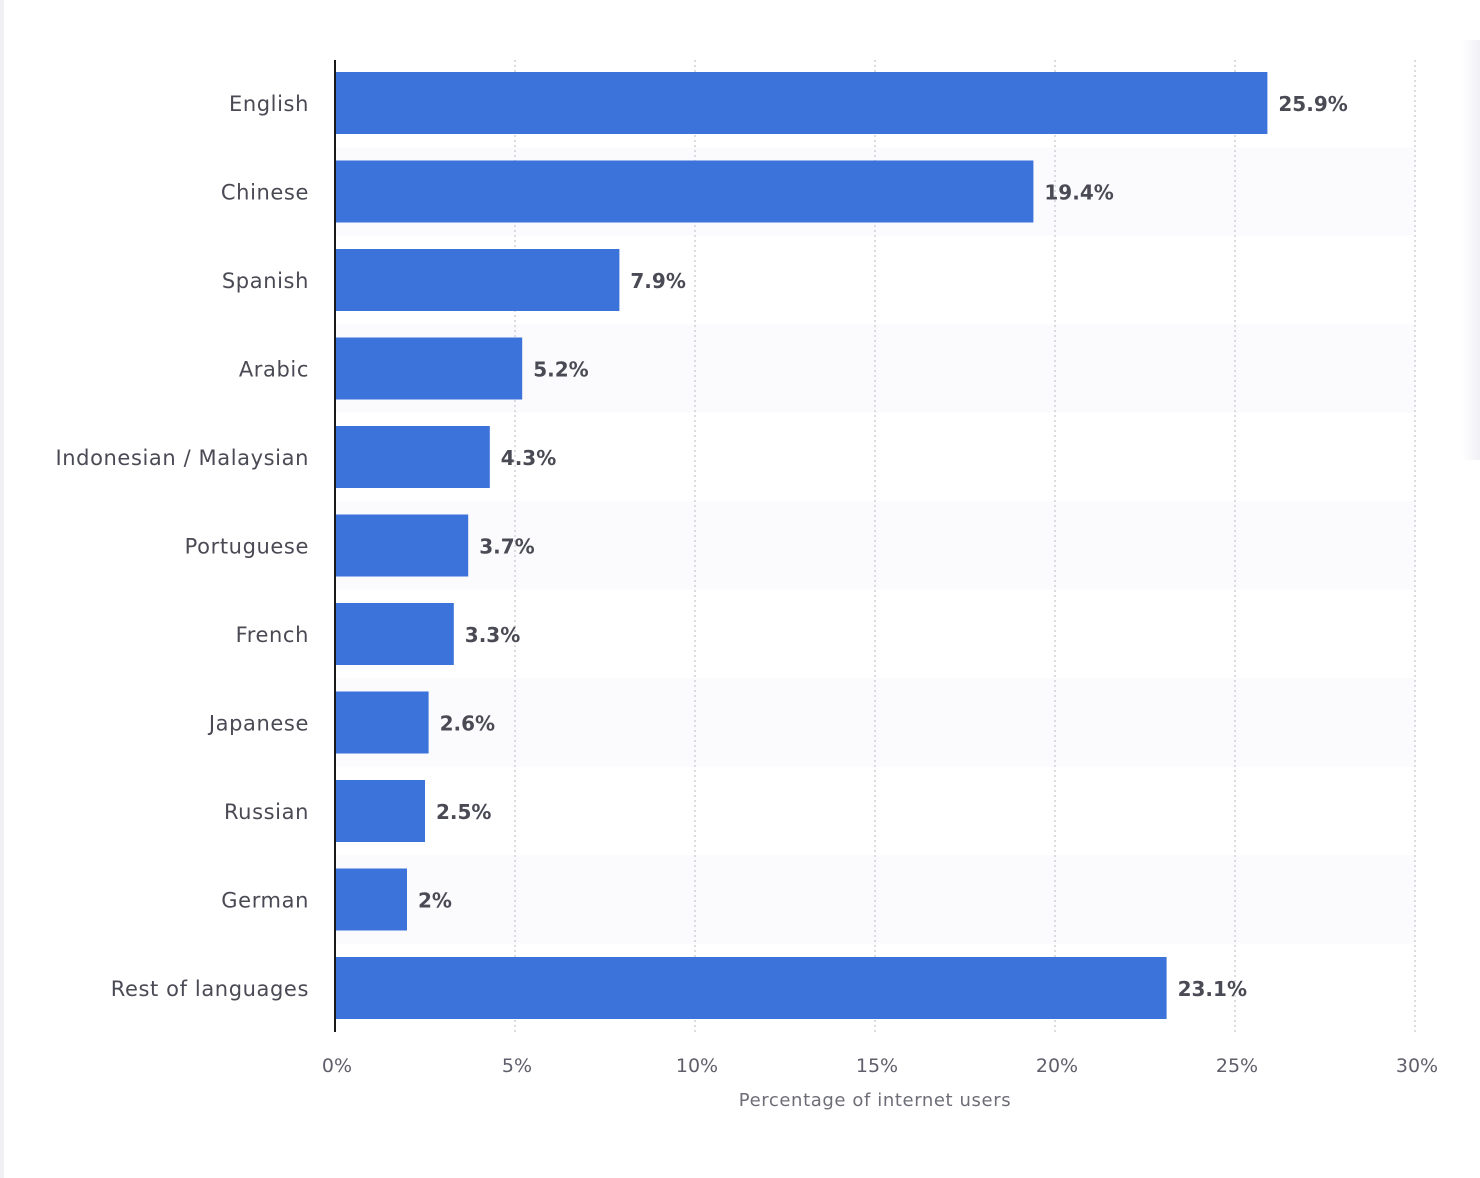  Describe the element at coordinates (1471, 250) in the screenshot. I see `frame-right-shadow` at that location.